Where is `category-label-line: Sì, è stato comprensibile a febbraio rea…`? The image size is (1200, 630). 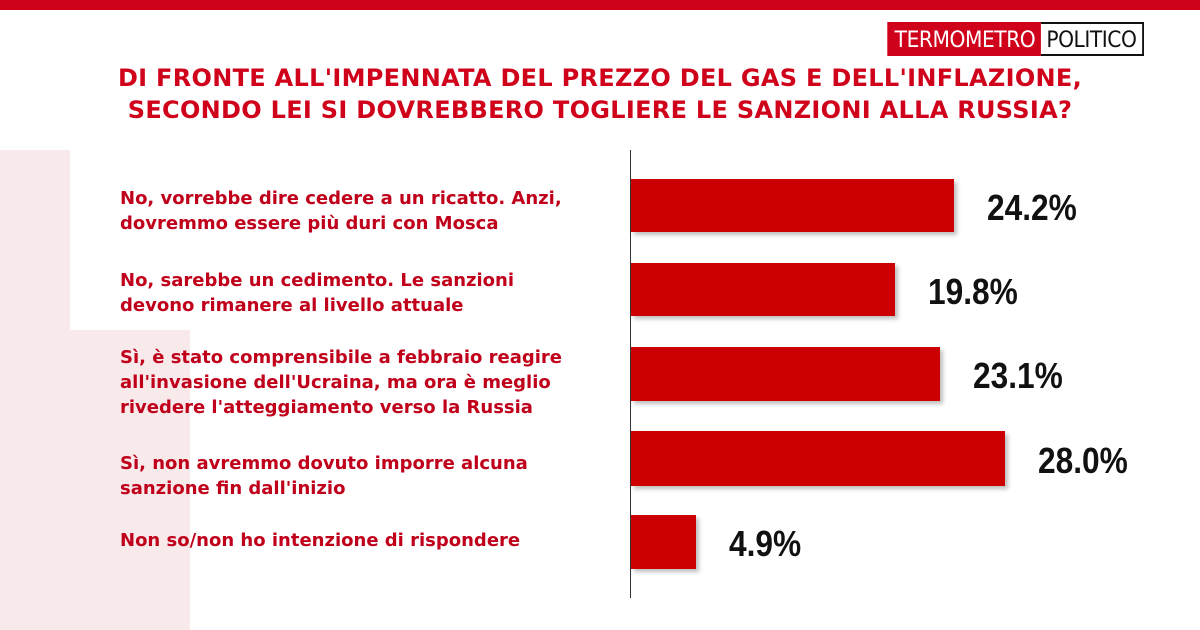 category-label-line: Sì, è stato comprensibile a febbraio rea… is located at coordinates (341, 357).